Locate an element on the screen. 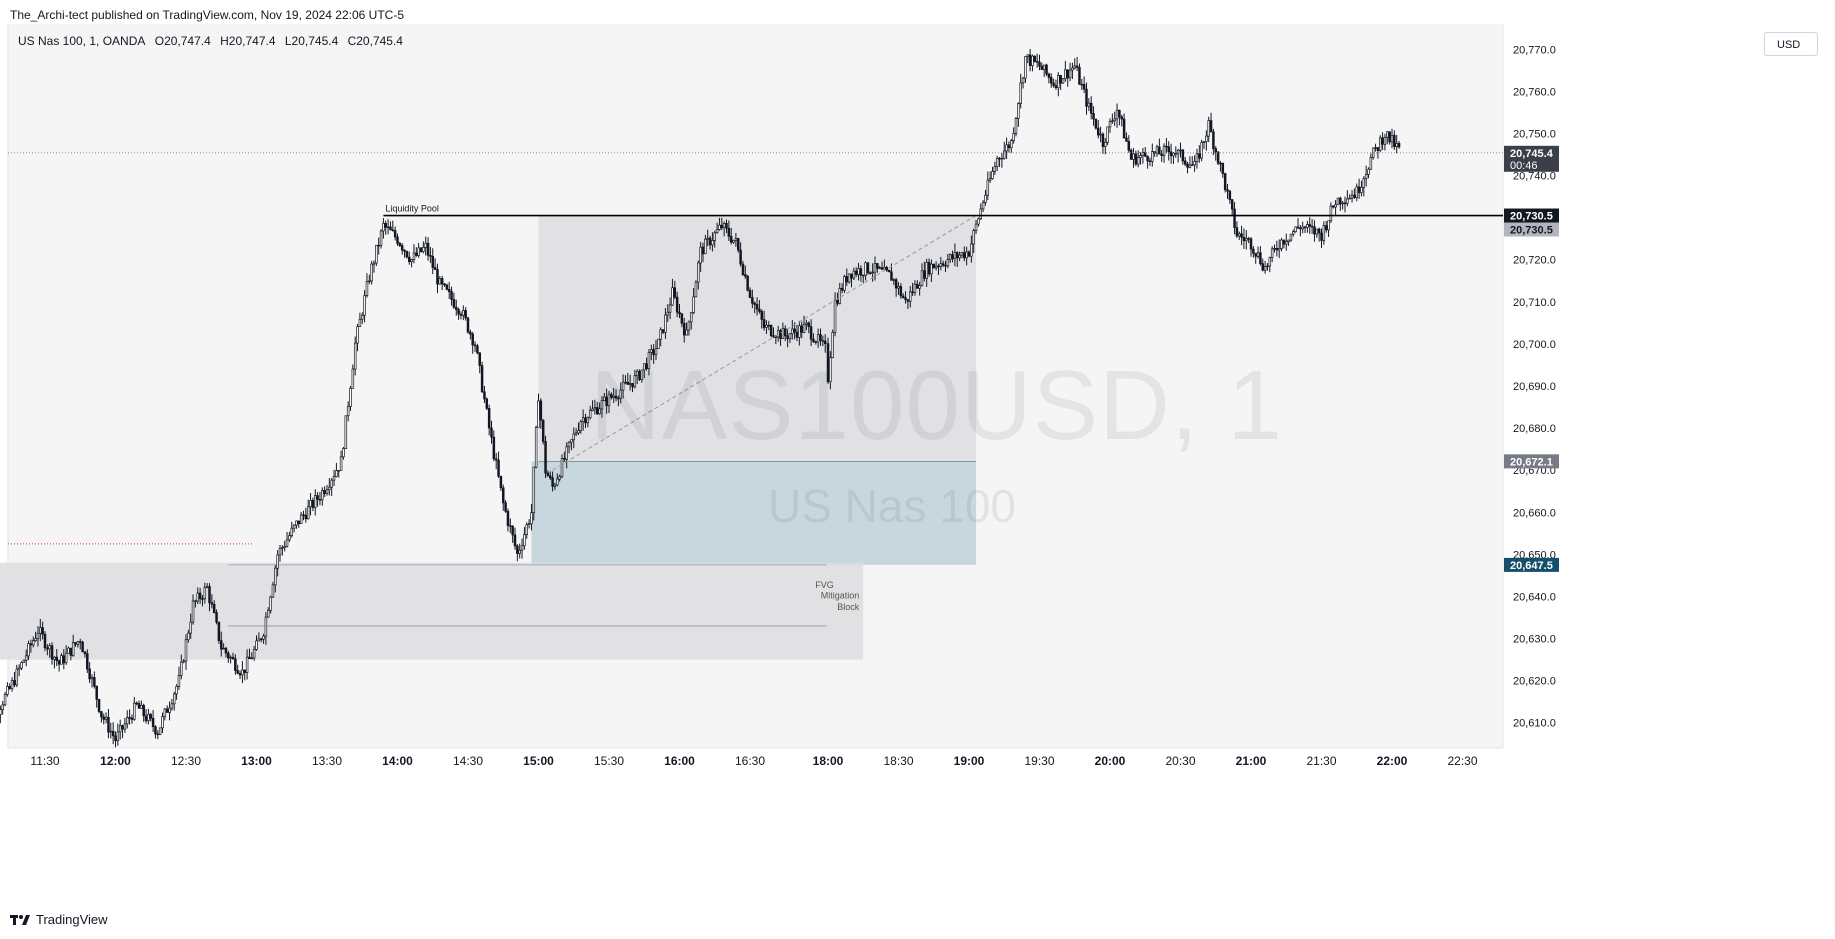 The height and width of the screenshot is (939, 1835). fvg-label-line: FVG is located at coordinates (824, 585).